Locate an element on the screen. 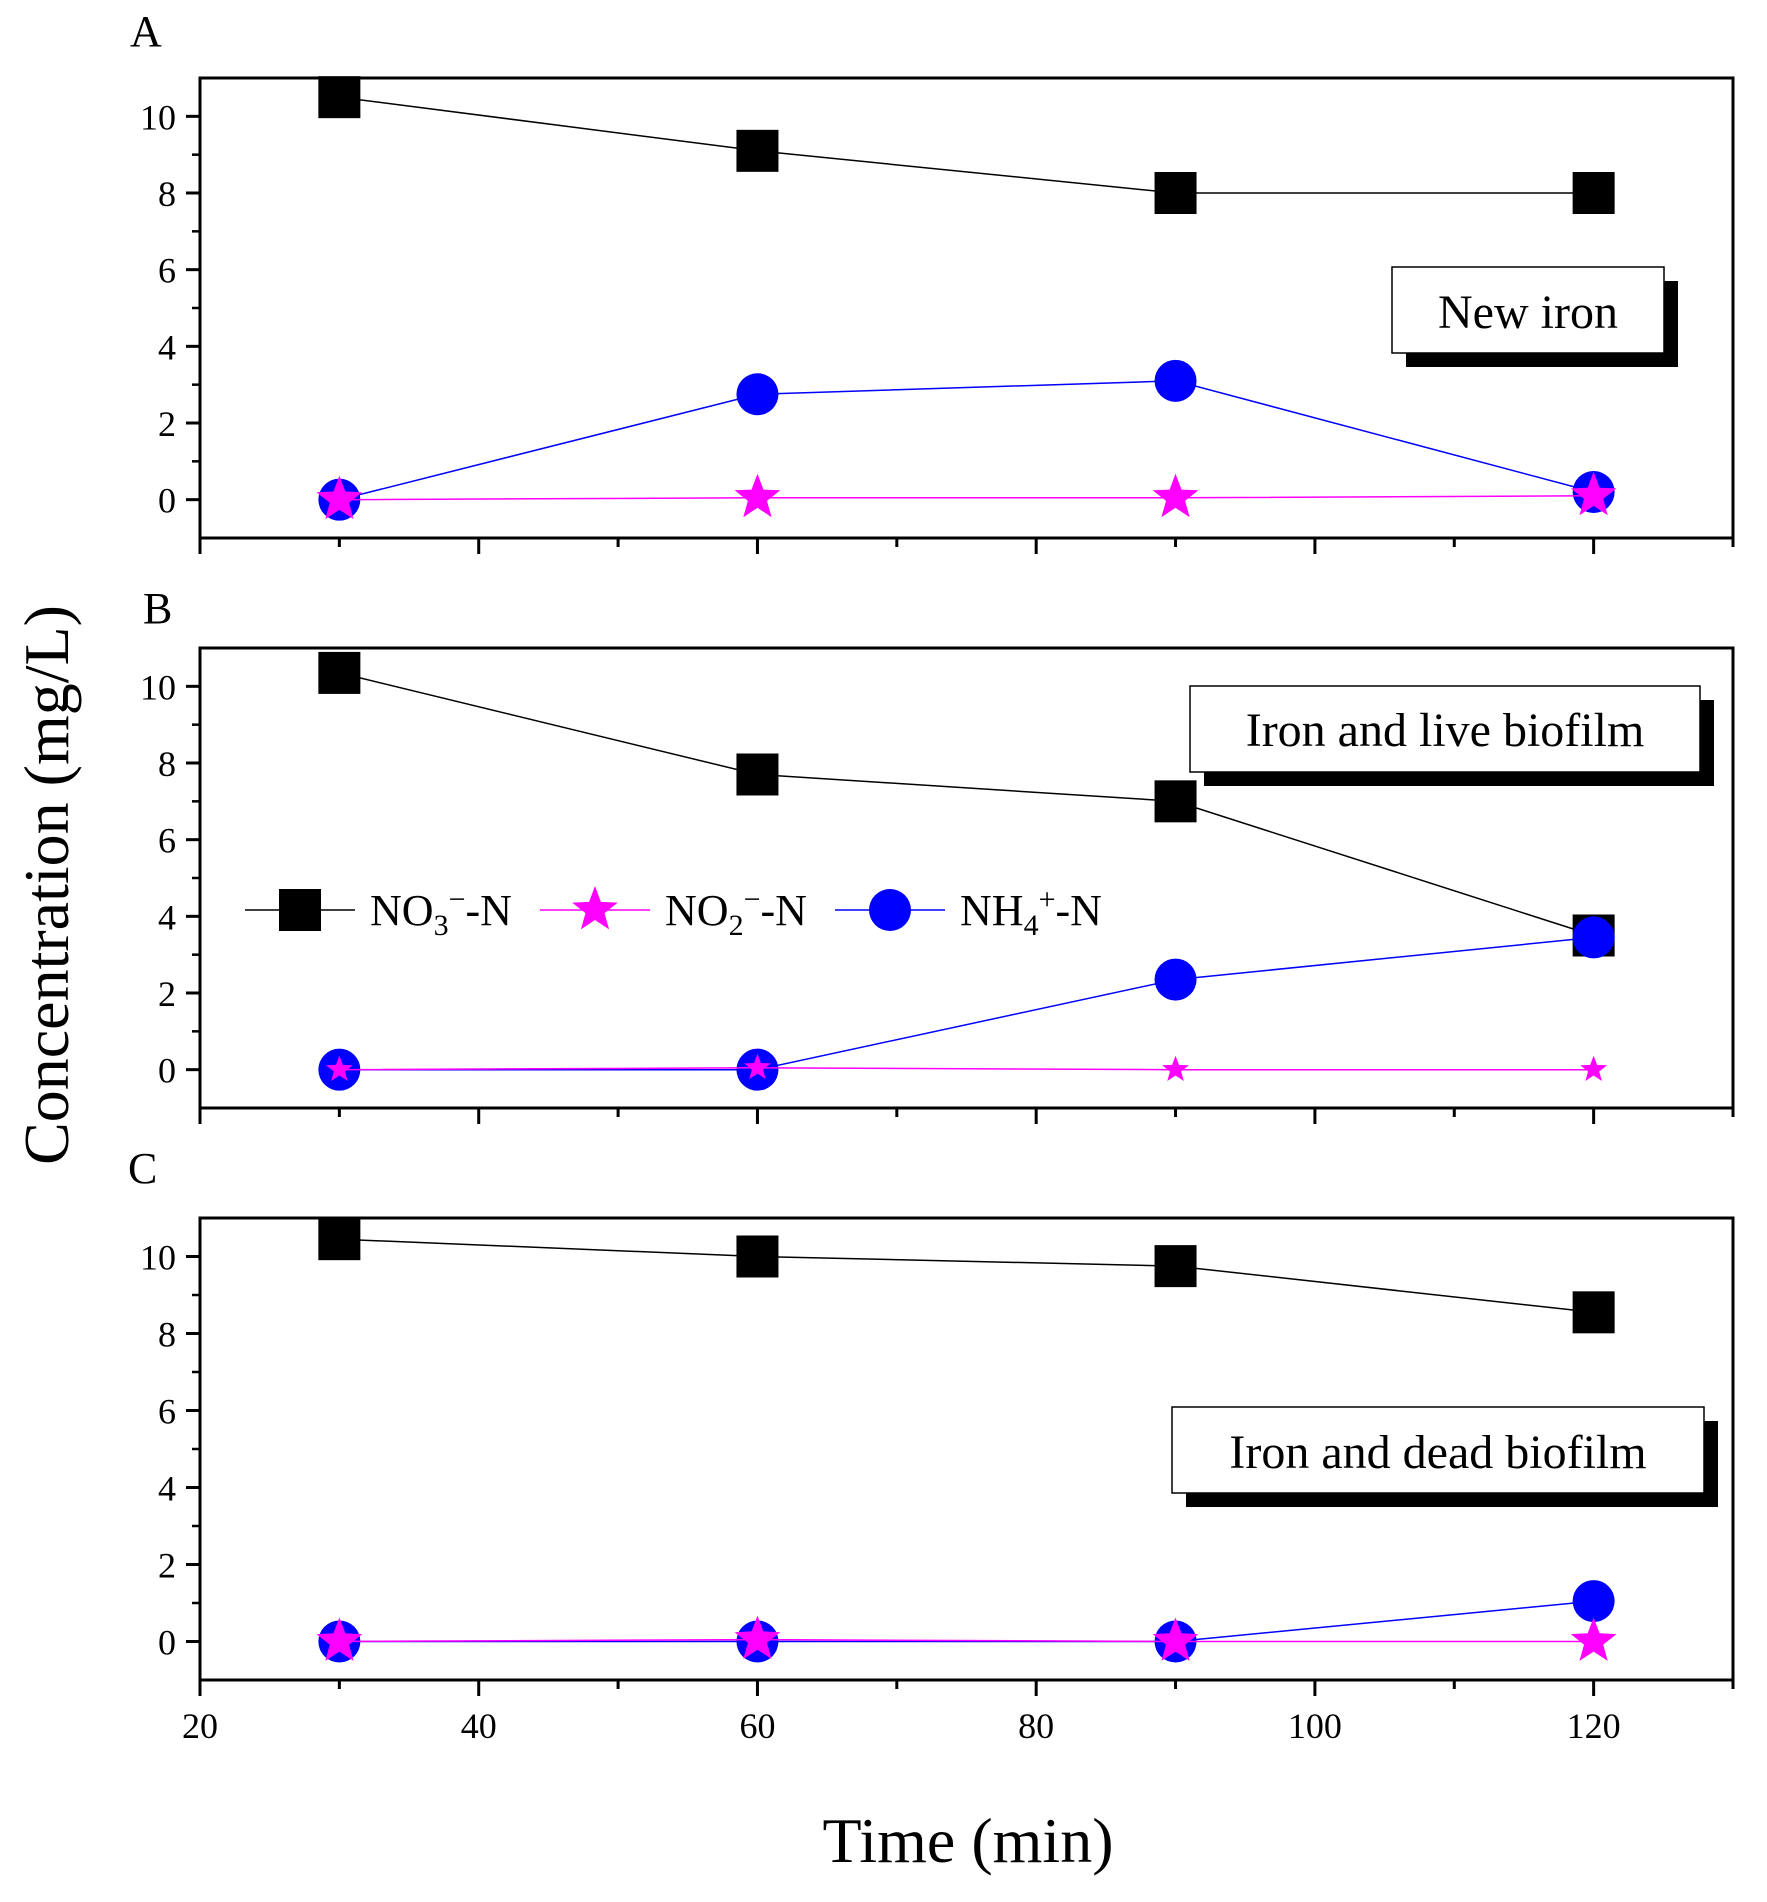 The height and width of the screenshot is (1902, 1767). x-axis-title: Time (min) is located at coordinates (968, 1840).